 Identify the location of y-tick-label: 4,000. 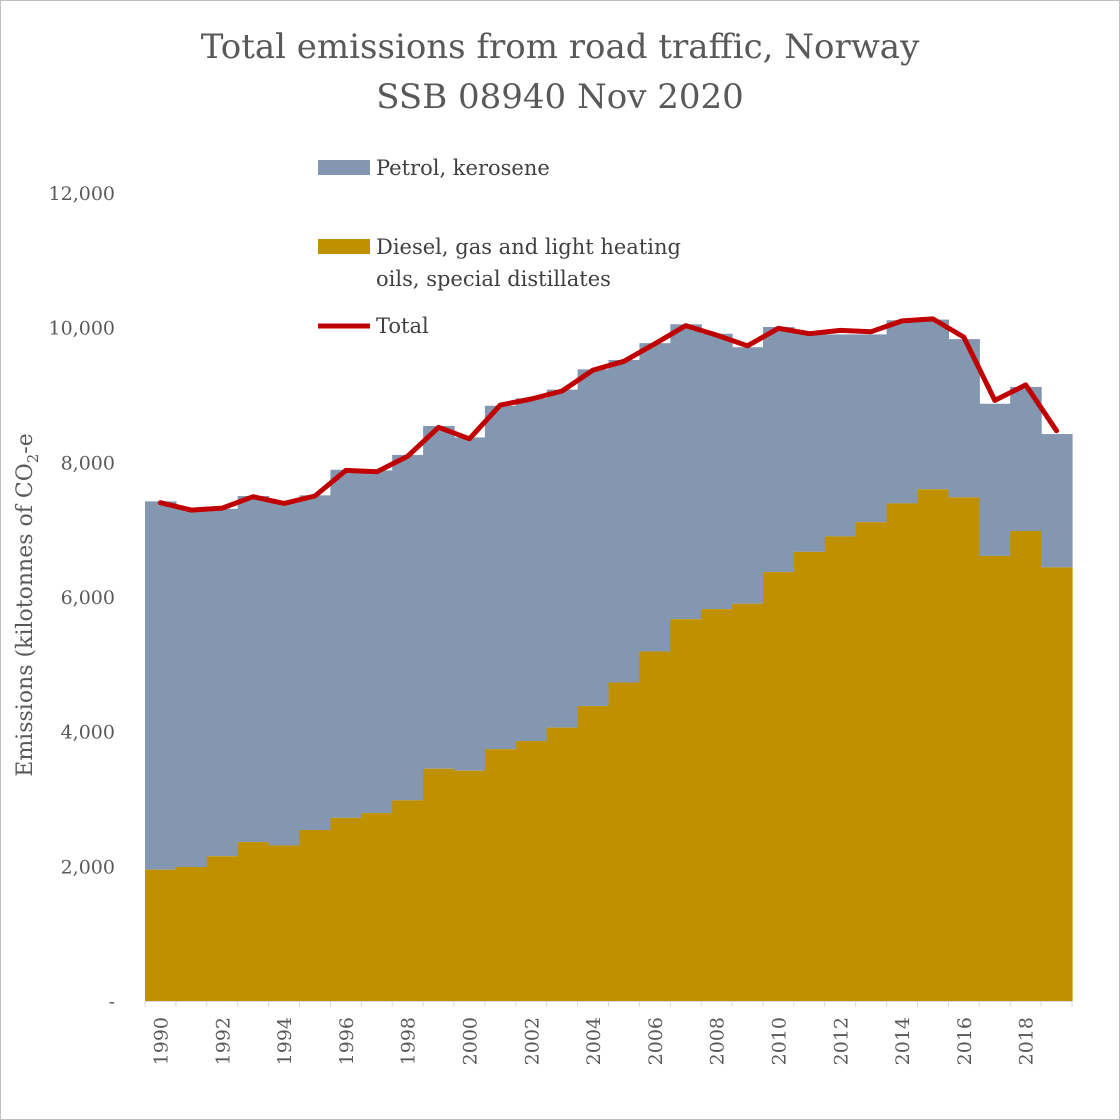
(88, 733).